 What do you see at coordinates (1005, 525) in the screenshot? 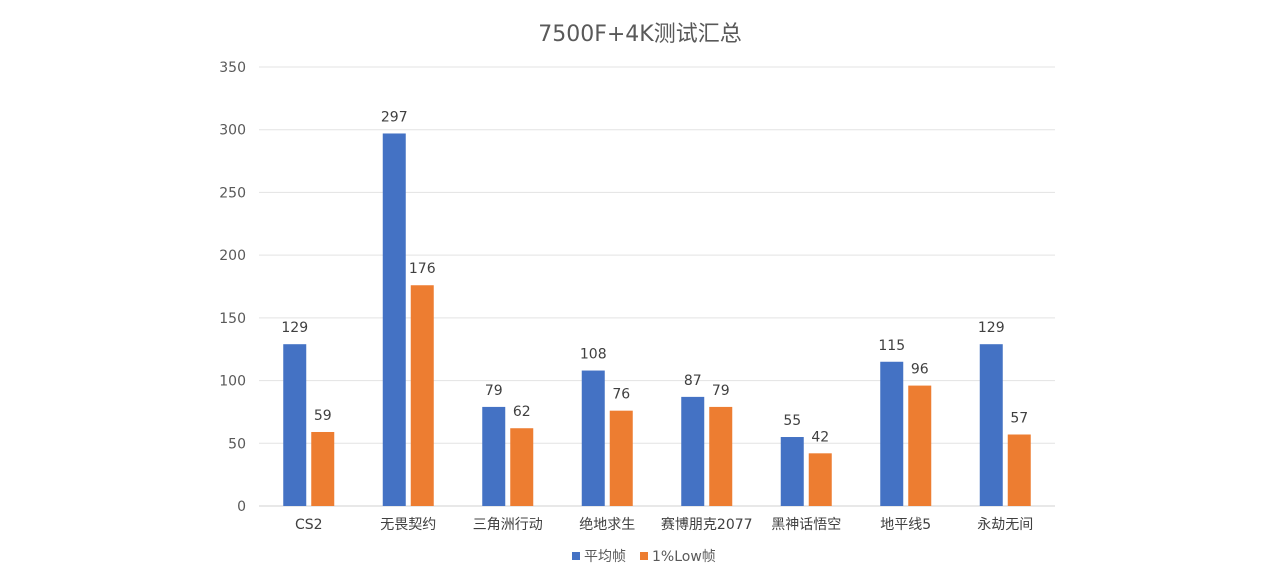
I see `category-label: 永劫无间` at bounding box center [1005, 525].